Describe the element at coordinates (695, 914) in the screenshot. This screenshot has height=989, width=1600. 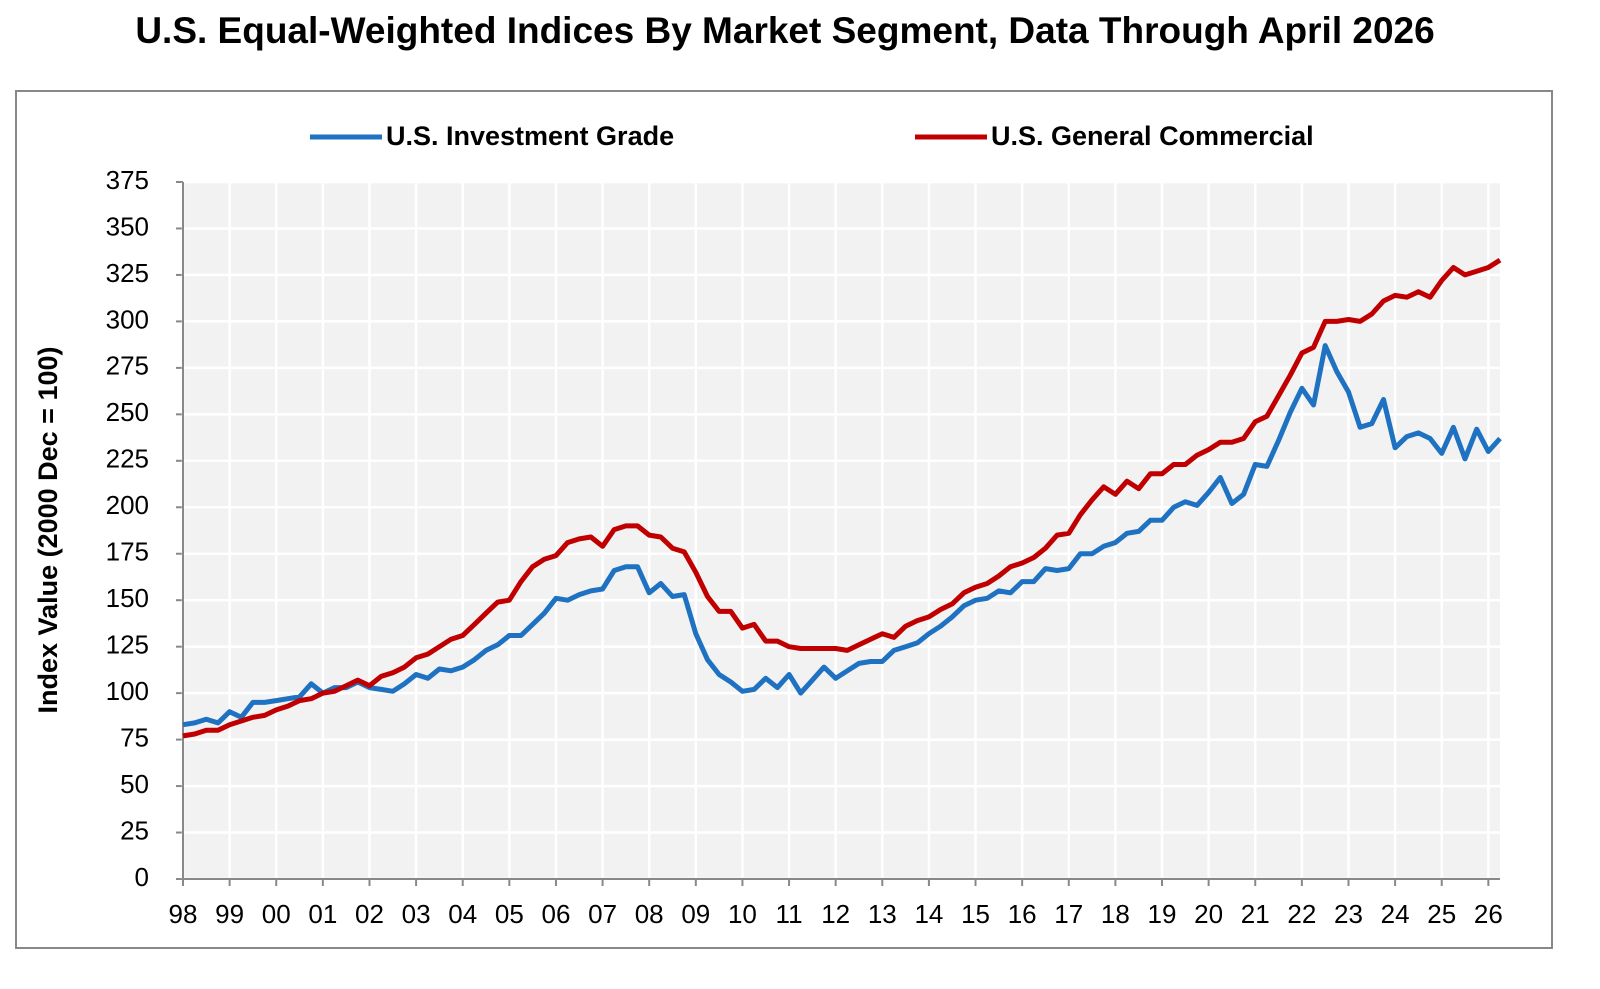
I see `x-tick-label: 09` at that location.